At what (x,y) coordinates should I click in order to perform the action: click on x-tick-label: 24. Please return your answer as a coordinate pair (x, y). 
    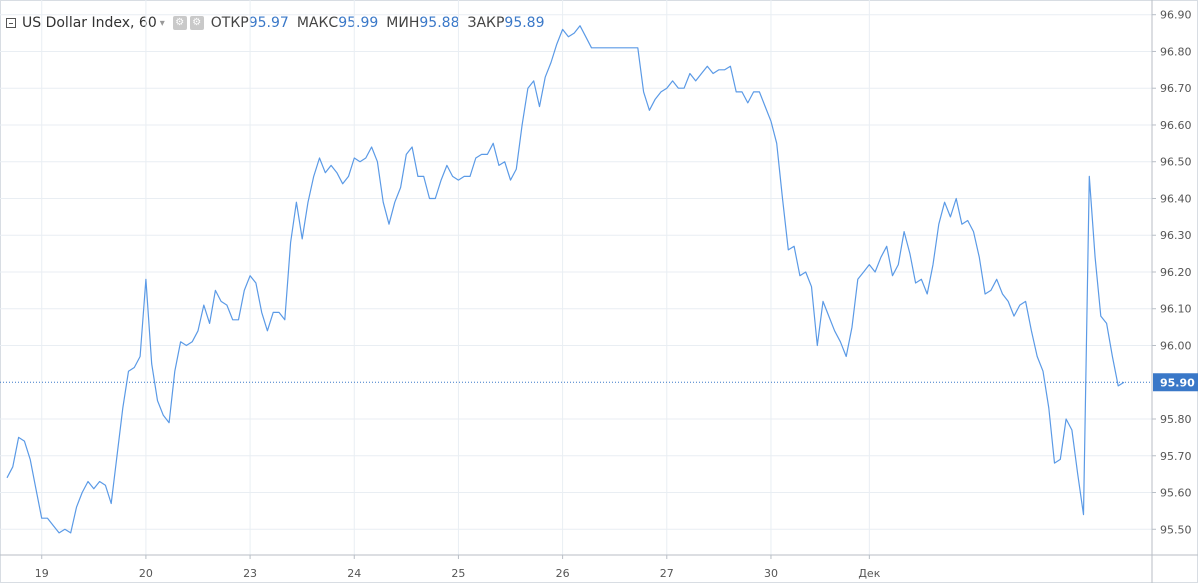
    Looking at the image, I should click on (354, 573).